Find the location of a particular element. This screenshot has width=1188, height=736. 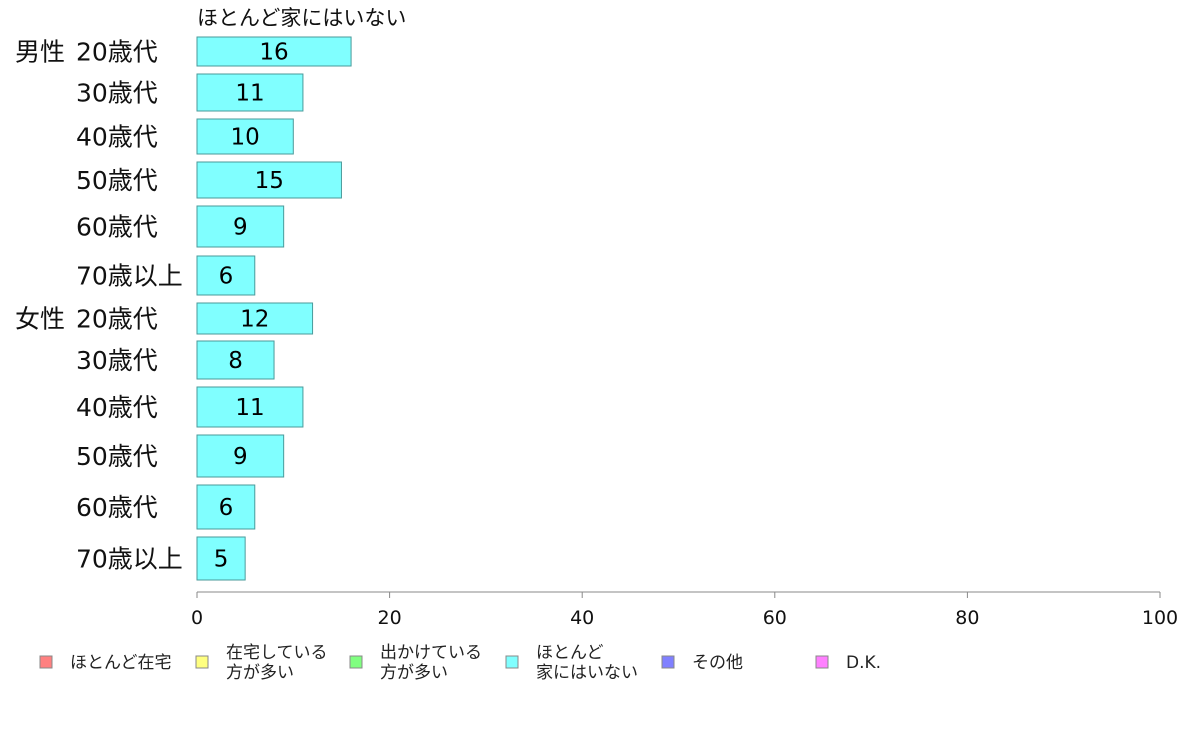

group-label: 男性 is located at coordinates (40, 52).